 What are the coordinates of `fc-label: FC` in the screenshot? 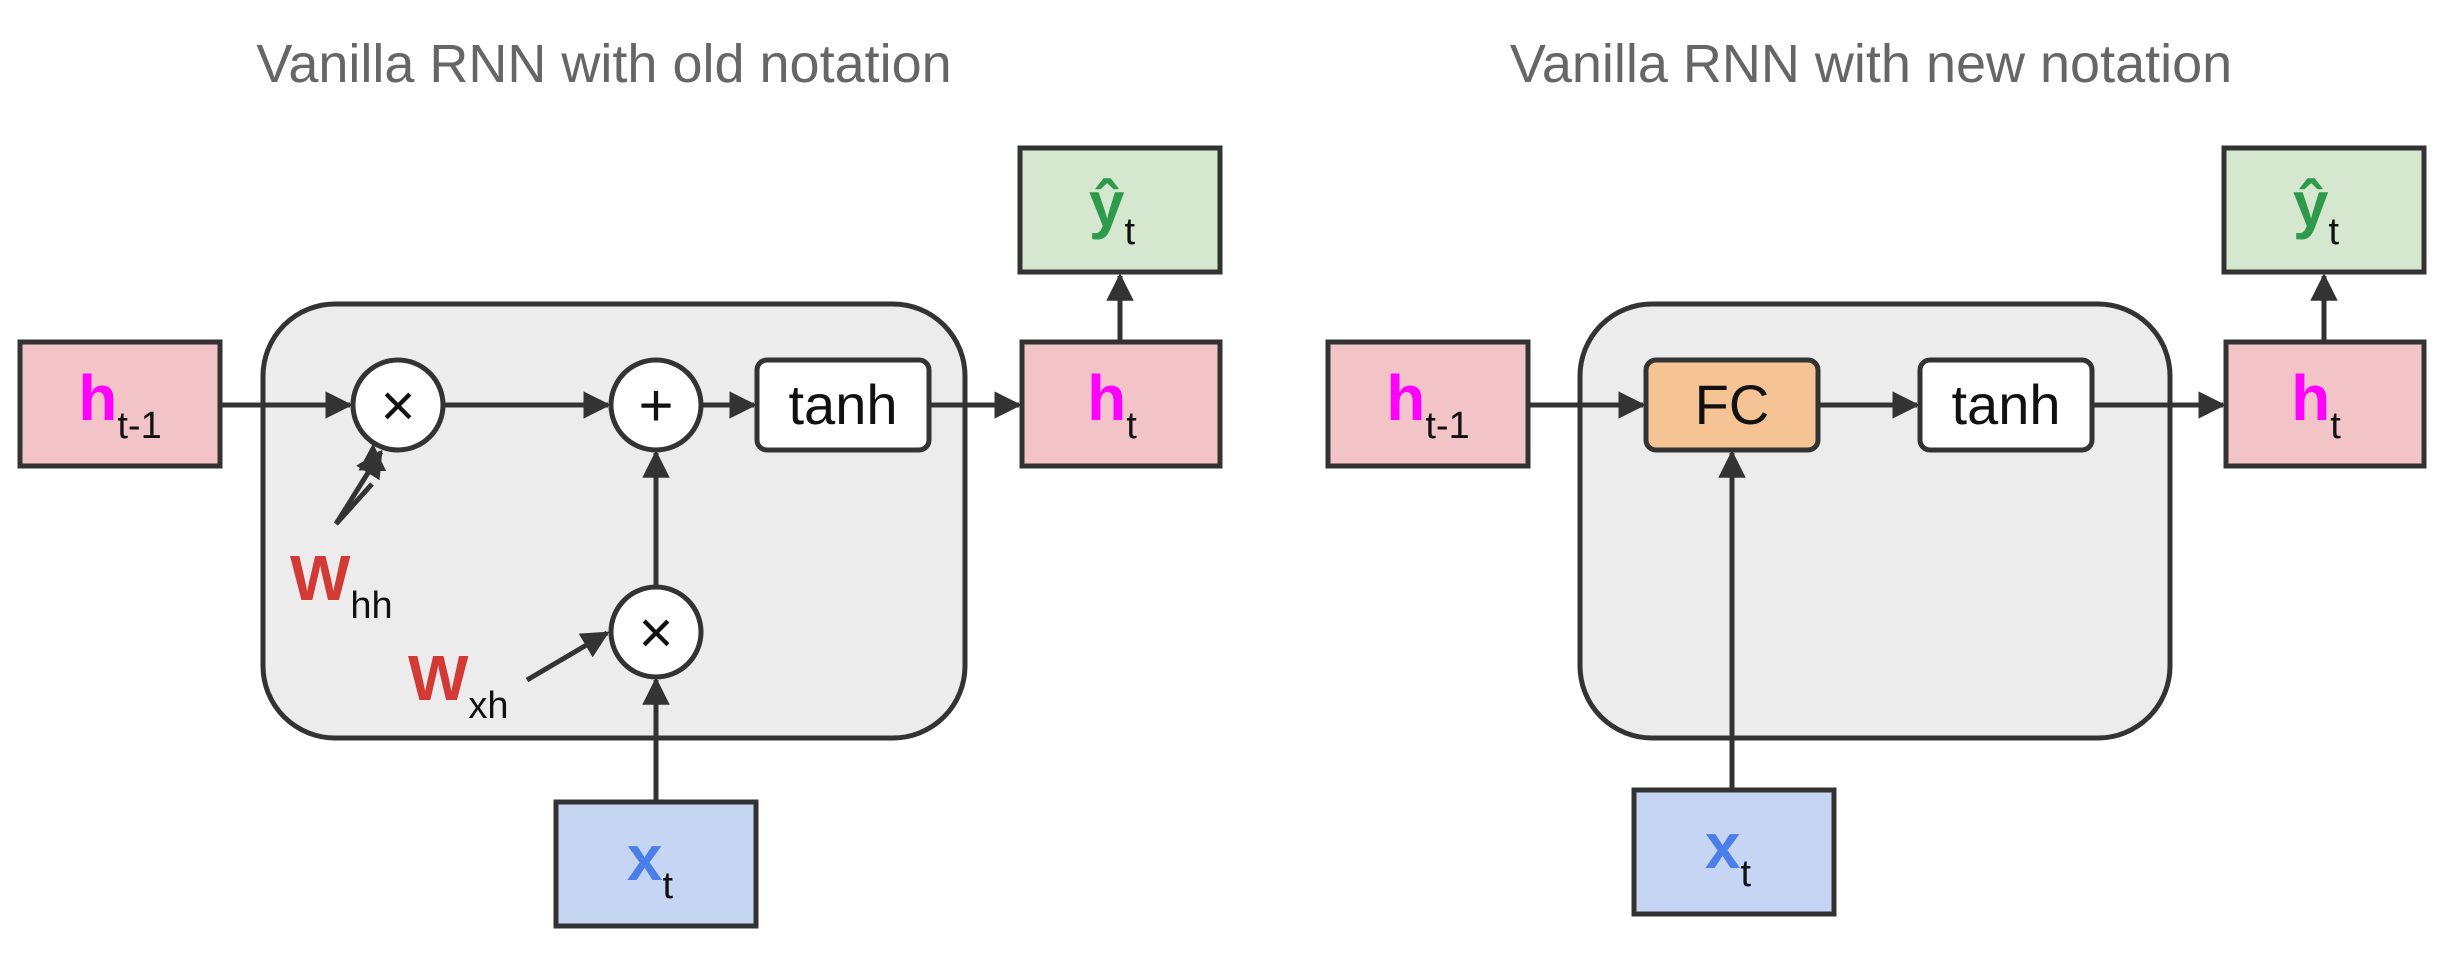 It's located at (1732, 404).